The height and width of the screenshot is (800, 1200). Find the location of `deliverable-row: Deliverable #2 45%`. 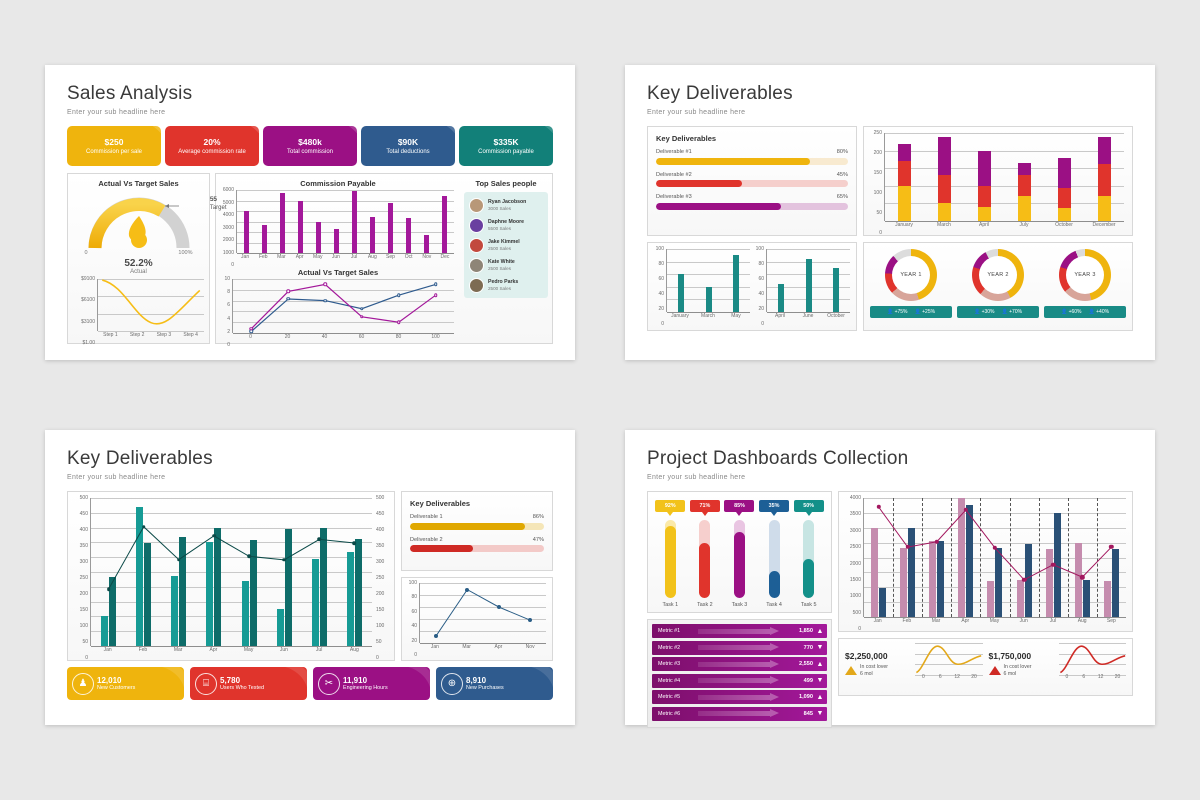

deliverable-row: Deliverable #2 45% is located at coordinates (752, 179).